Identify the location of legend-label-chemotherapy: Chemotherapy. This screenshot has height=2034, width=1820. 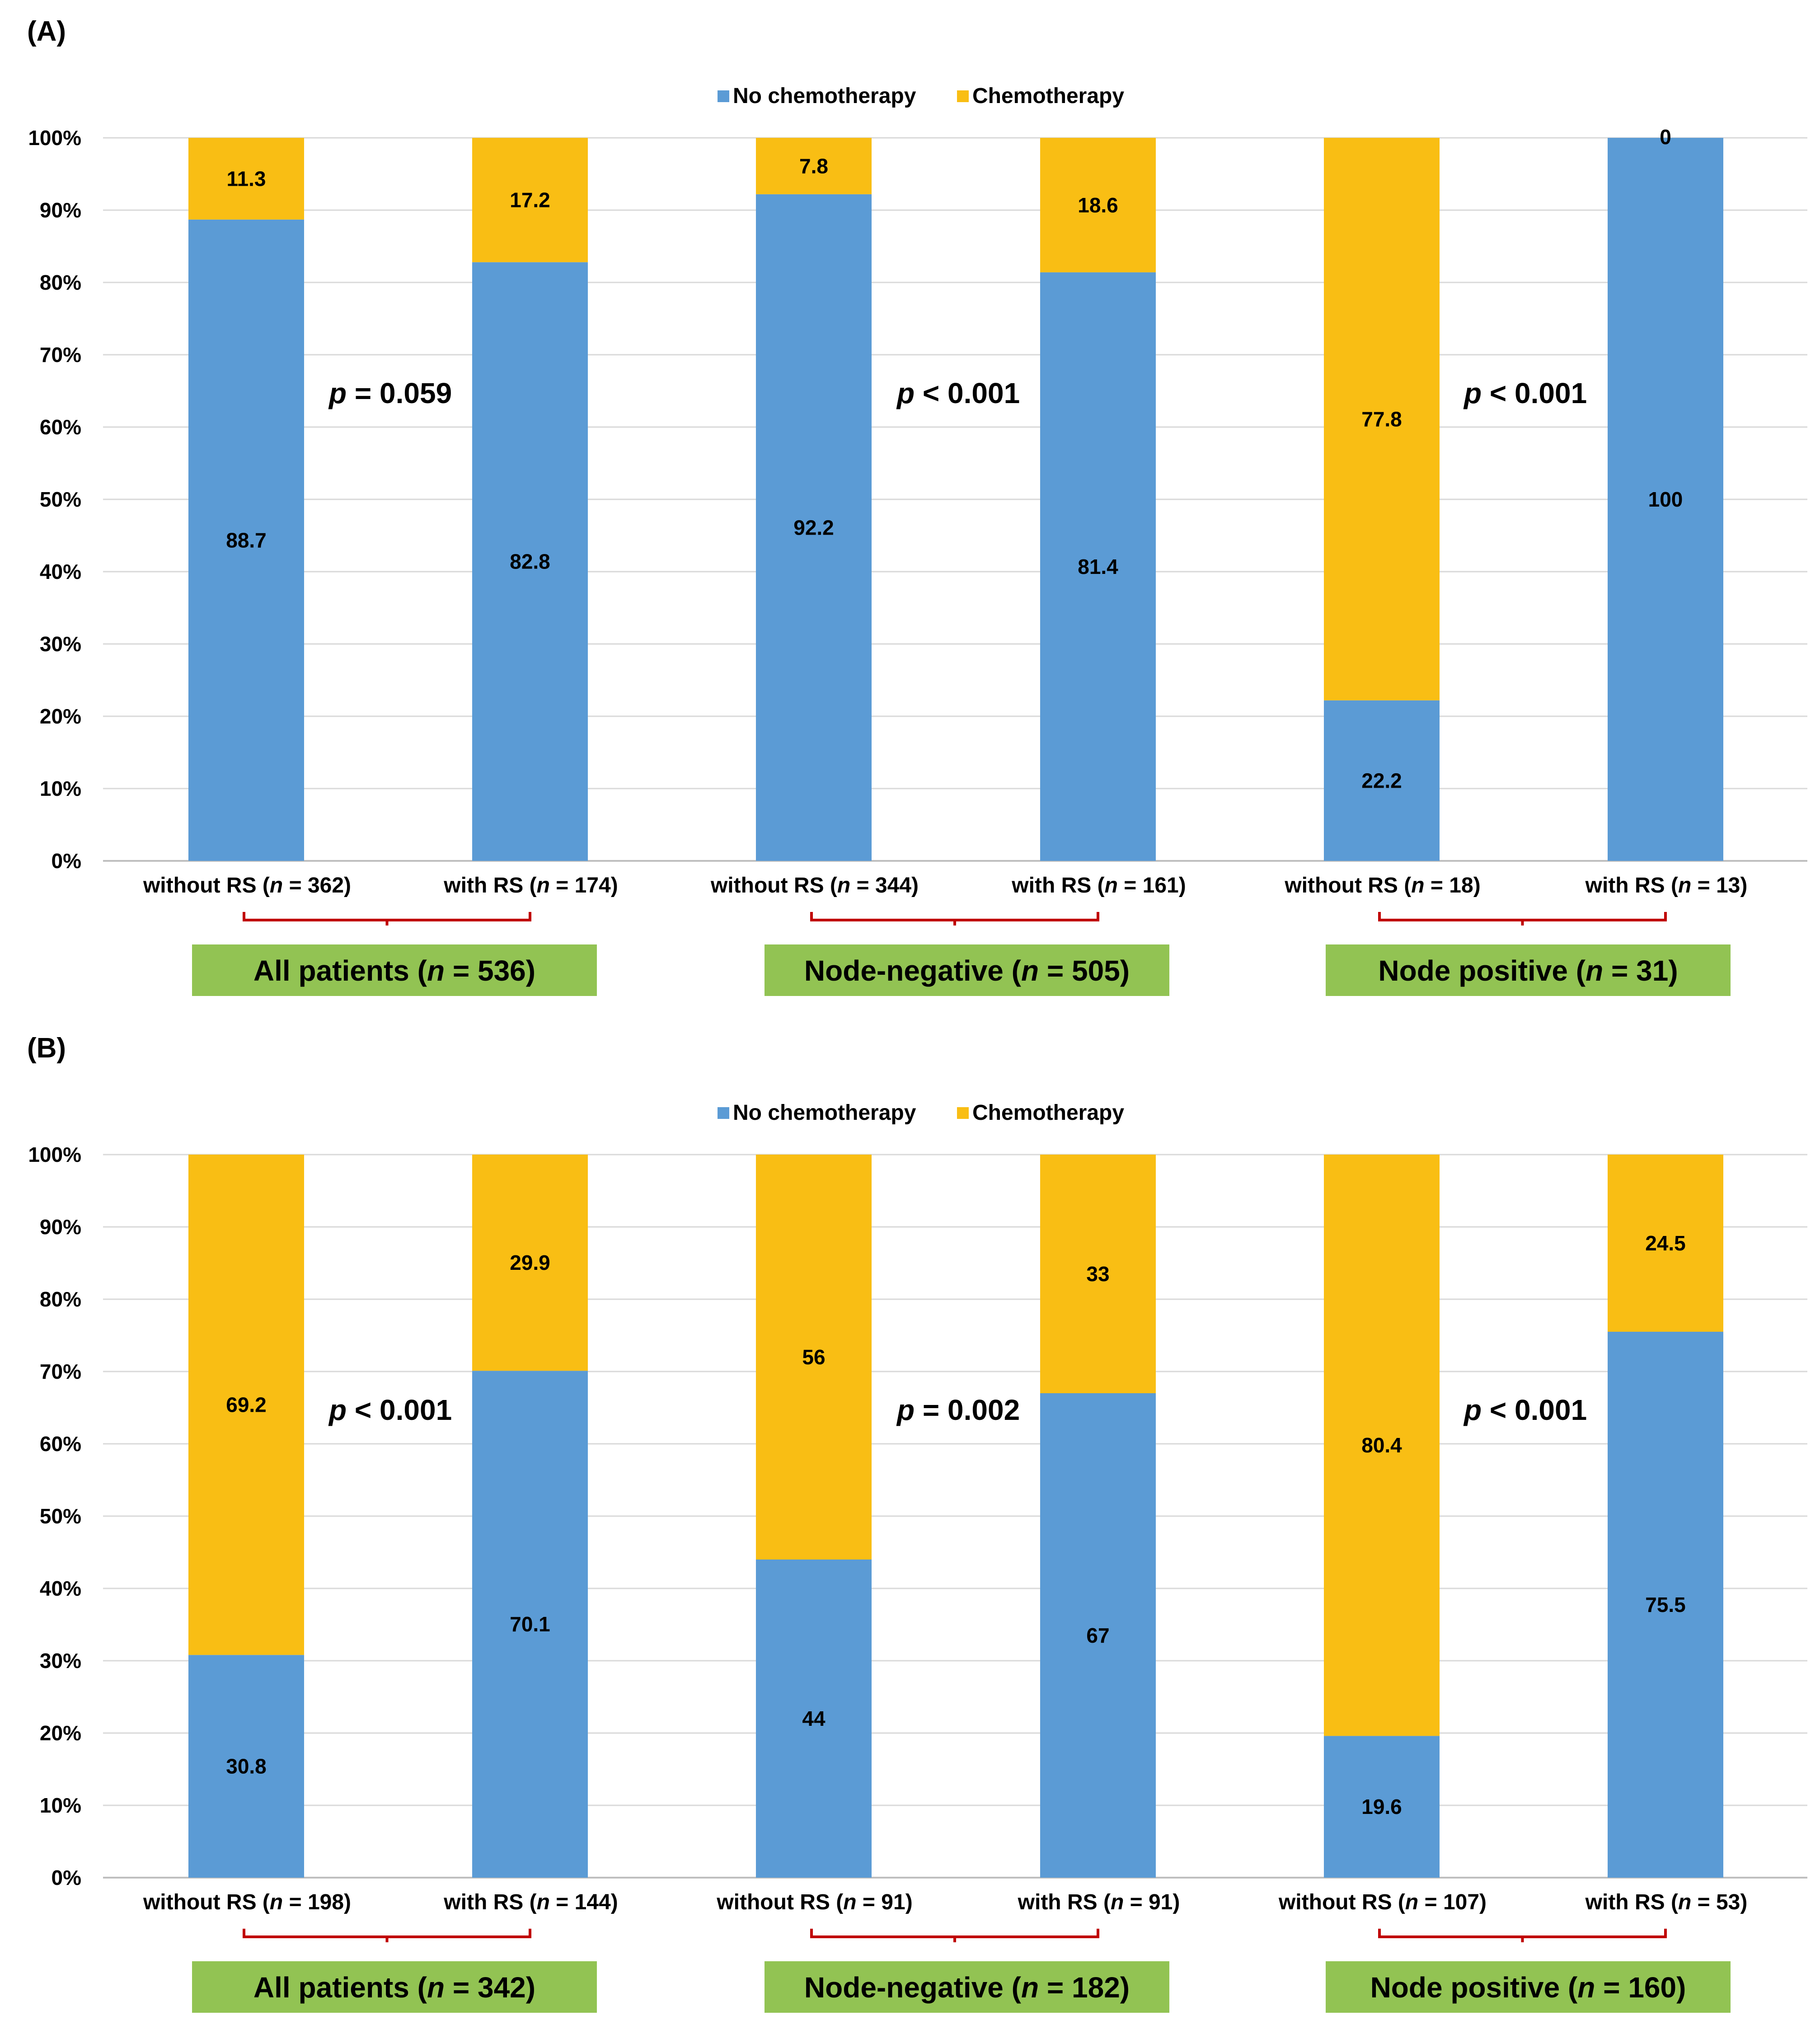
(1048, 96).